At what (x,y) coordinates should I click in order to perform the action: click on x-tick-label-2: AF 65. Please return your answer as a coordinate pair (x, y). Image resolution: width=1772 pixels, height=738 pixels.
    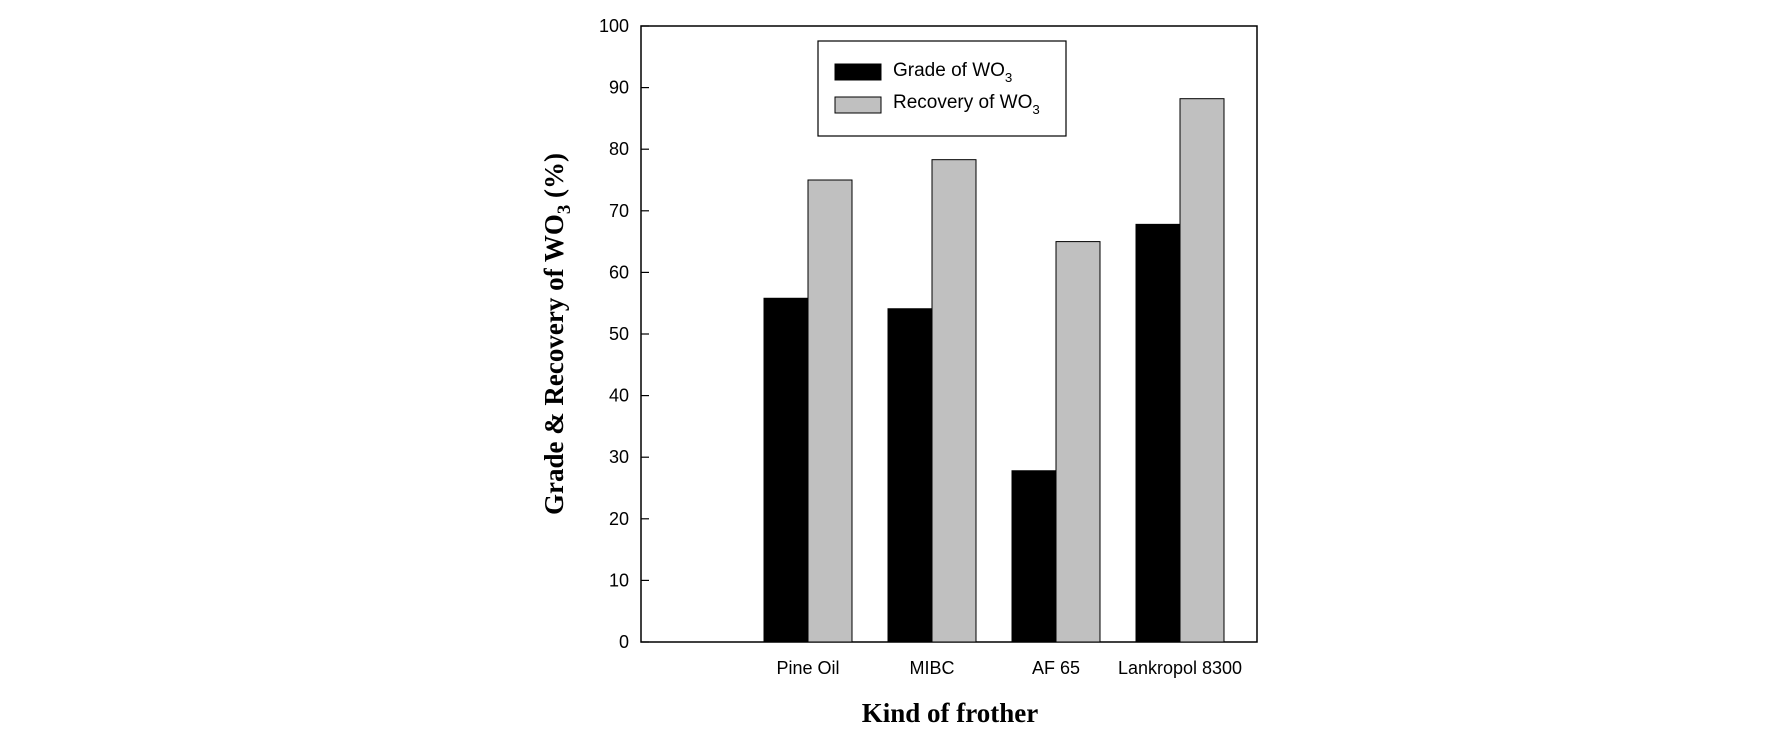
    Looking at the image, I should click on (1056, 668).